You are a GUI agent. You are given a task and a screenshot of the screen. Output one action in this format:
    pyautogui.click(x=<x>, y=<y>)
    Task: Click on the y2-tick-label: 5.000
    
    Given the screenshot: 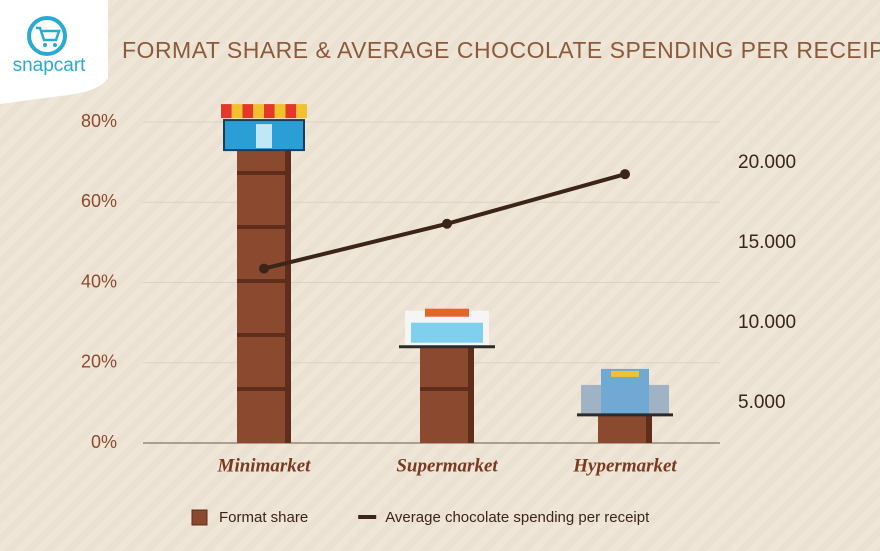 What is the action you would take?
    pyautogui.click(x=762, y=402)
    